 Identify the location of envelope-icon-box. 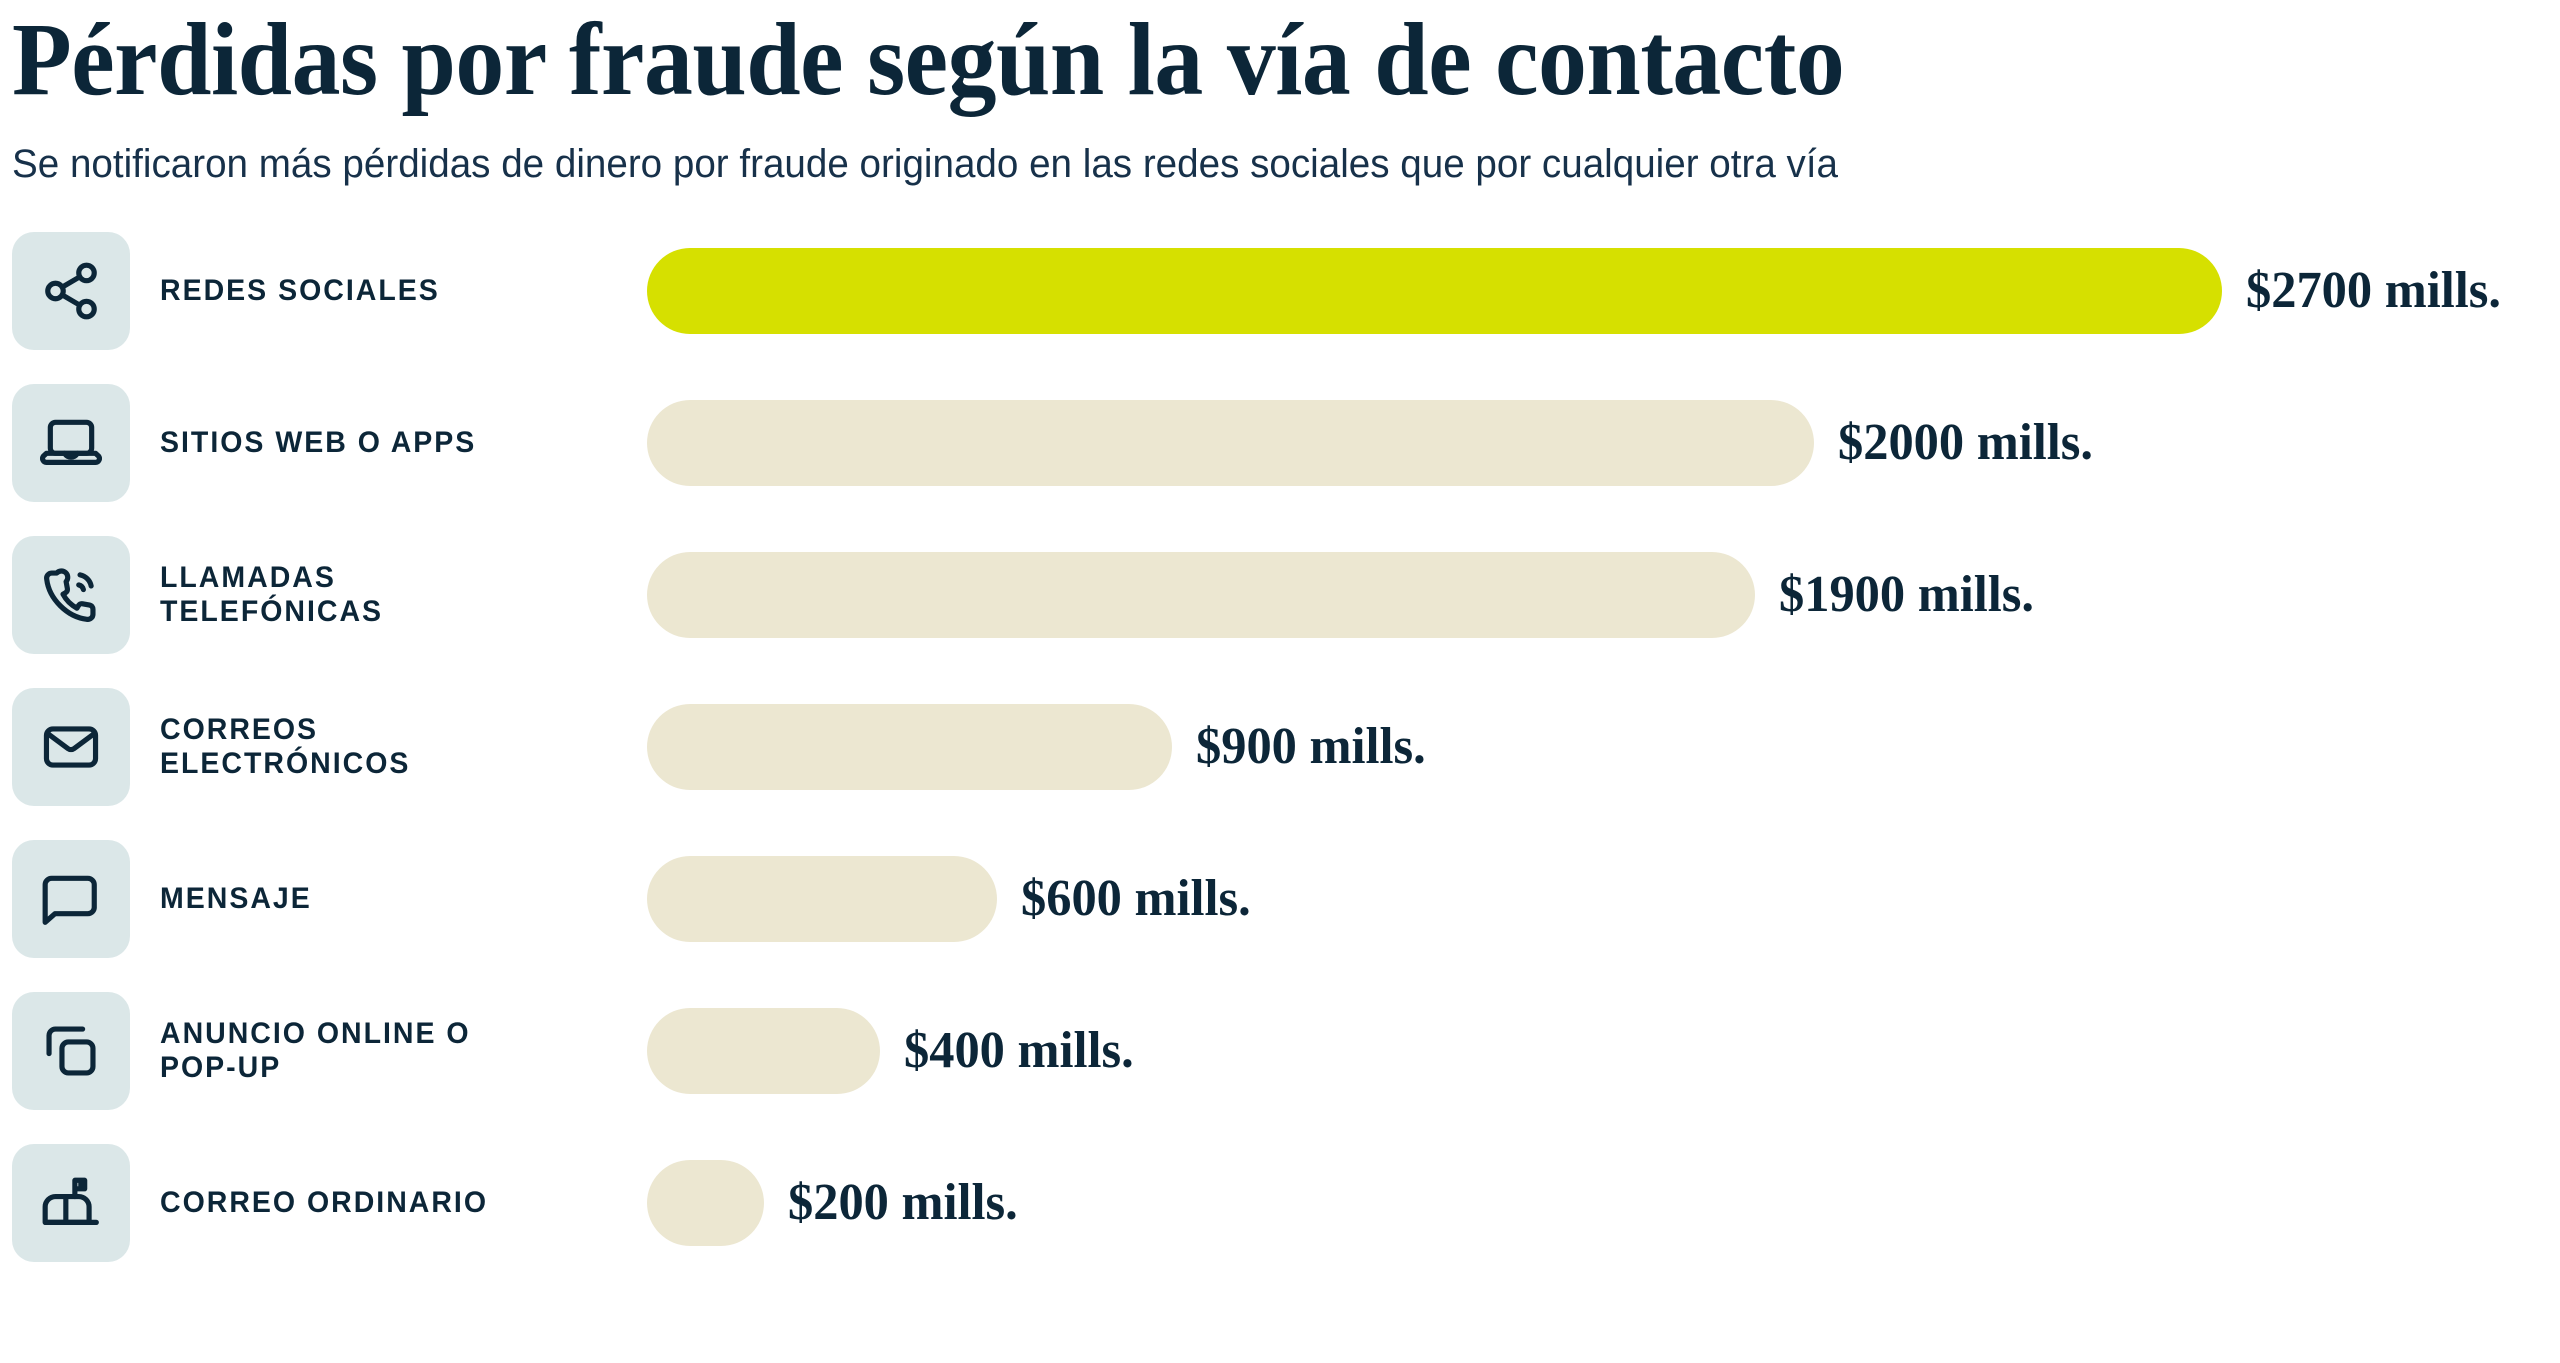
(71, 747).